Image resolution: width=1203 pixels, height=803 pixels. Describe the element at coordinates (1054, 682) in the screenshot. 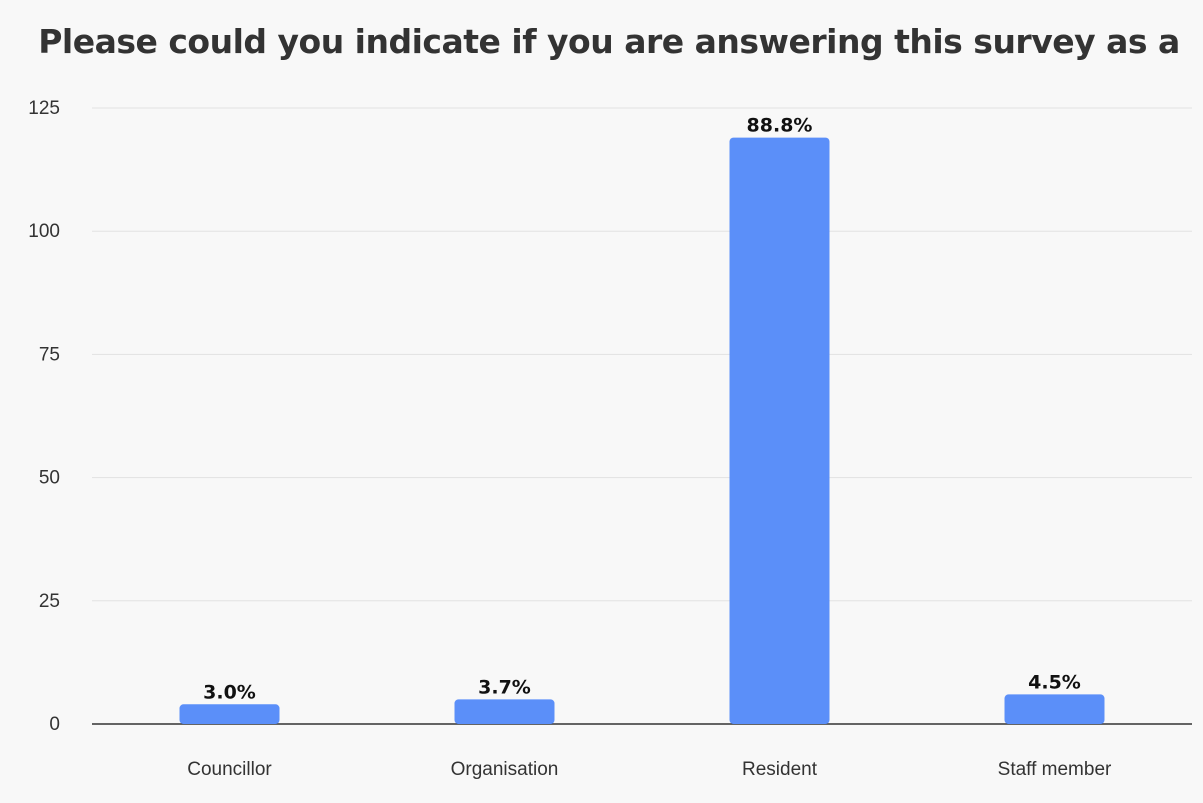

I see `data-label: 4.5%` at that location.